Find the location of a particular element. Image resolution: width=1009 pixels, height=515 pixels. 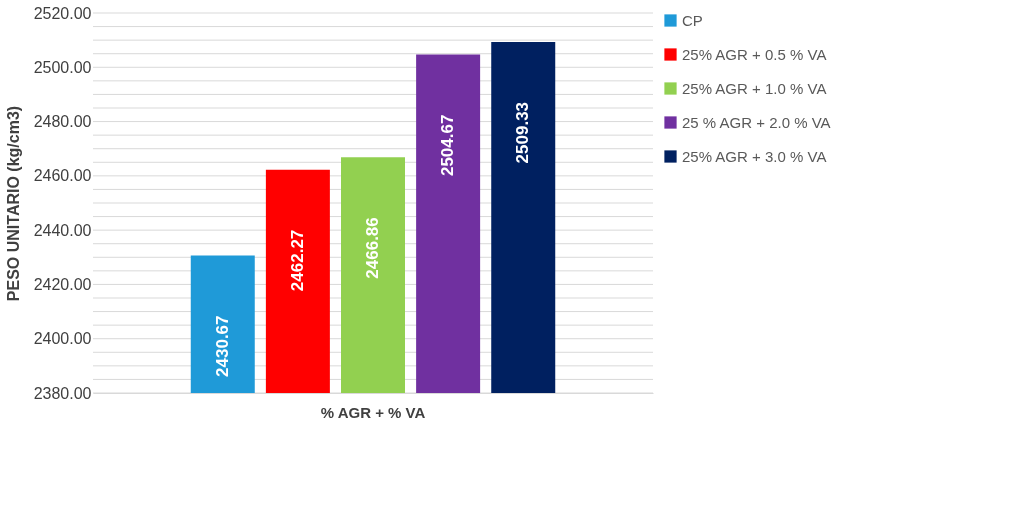

y-tick-label: 2500.00 is located at coordinates (62, 67).